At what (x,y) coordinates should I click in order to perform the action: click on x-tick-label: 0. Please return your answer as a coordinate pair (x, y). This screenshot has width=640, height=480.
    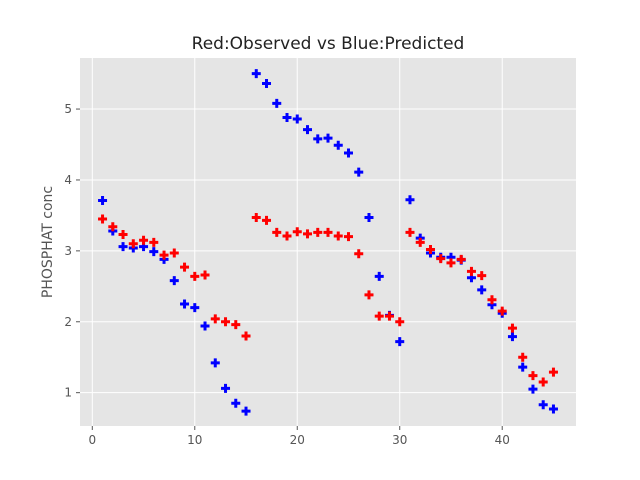
    Looking at the image, I should click on (92, 440).